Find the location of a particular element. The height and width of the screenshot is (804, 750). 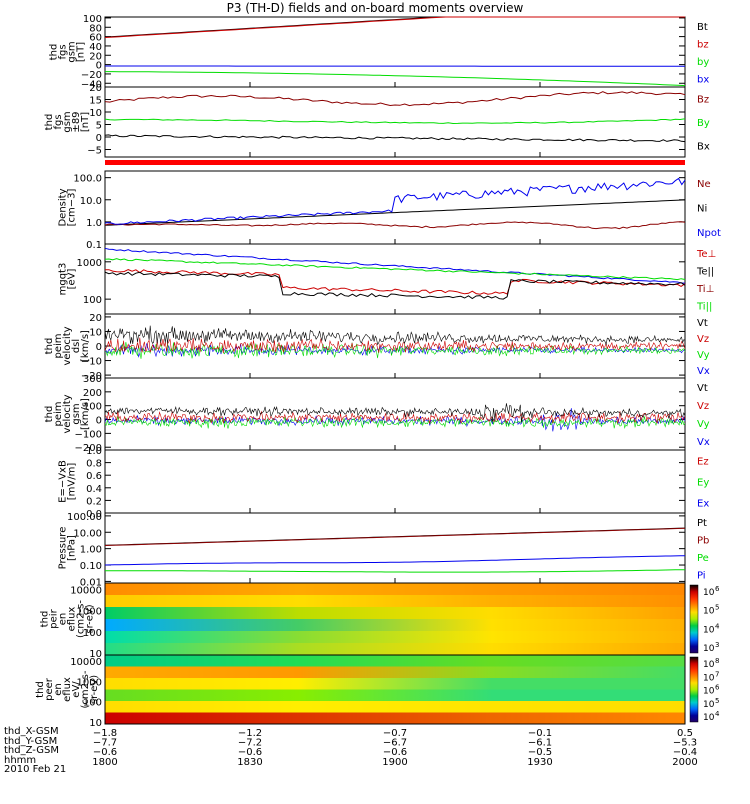

ytick-label-vel1: 0 is located at coordinates (99, 347).